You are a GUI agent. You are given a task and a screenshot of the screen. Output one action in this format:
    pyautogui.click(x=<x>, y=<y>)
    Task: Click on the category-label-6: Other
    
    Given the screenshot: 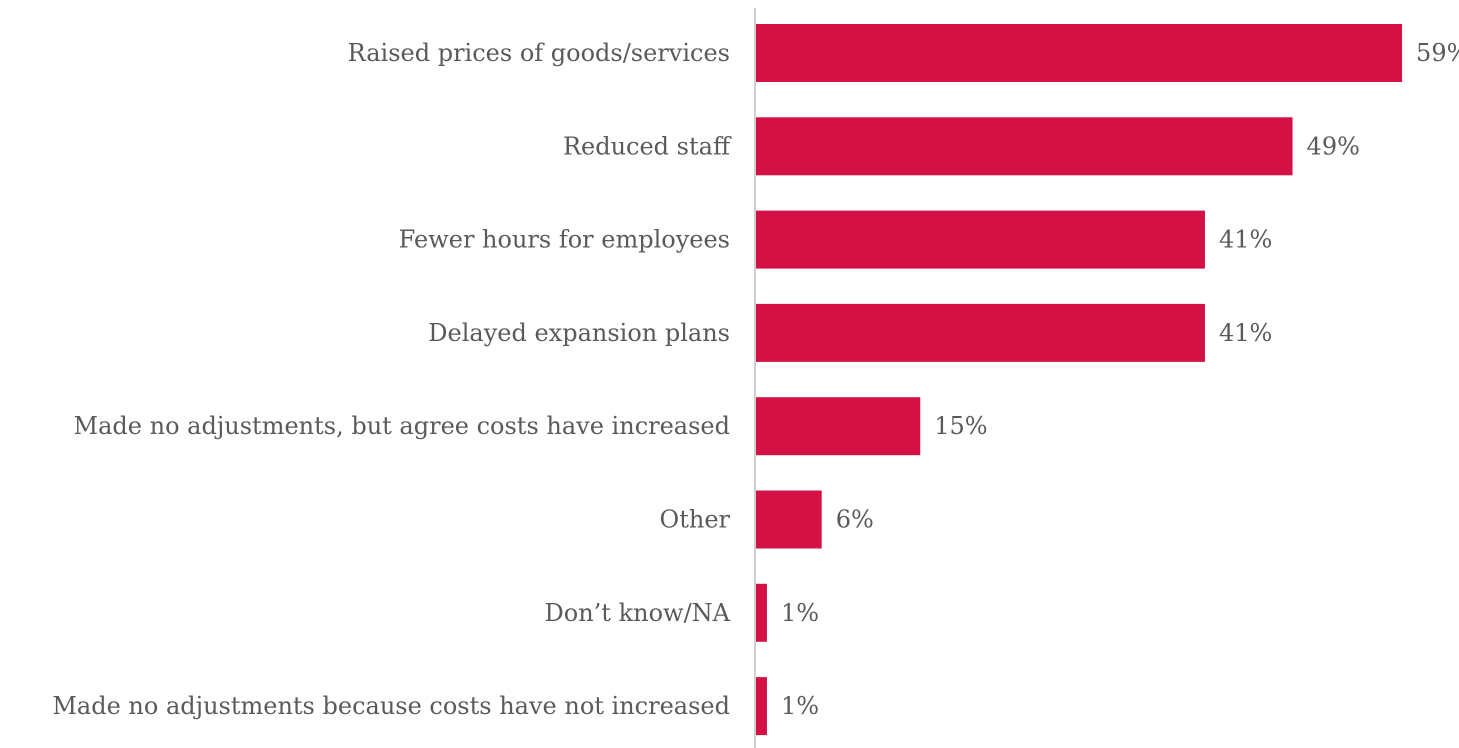 What is the action you would take?
    pyautogui.click(x=695, y=520)
    